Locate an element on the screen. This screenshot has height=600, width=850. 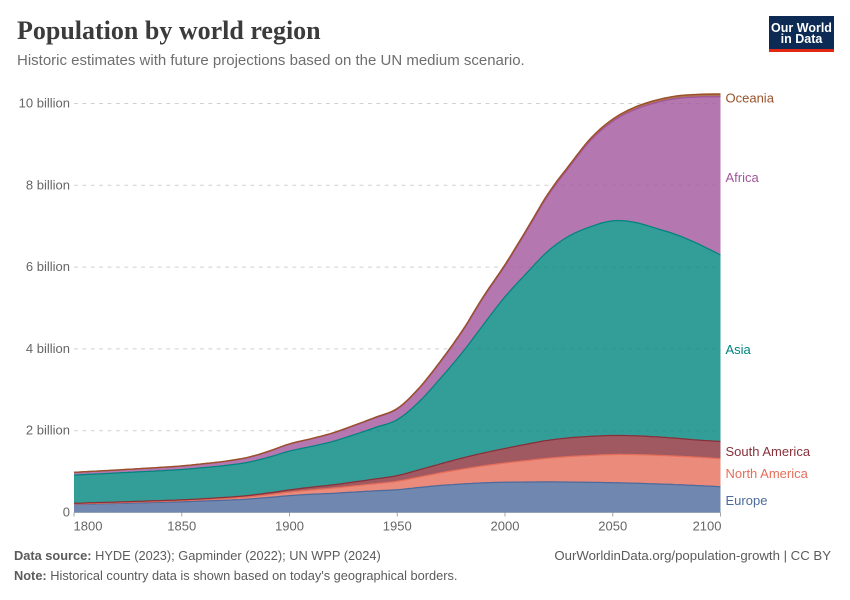
svg-text: 2 billion is located at coordinates (48, 430).